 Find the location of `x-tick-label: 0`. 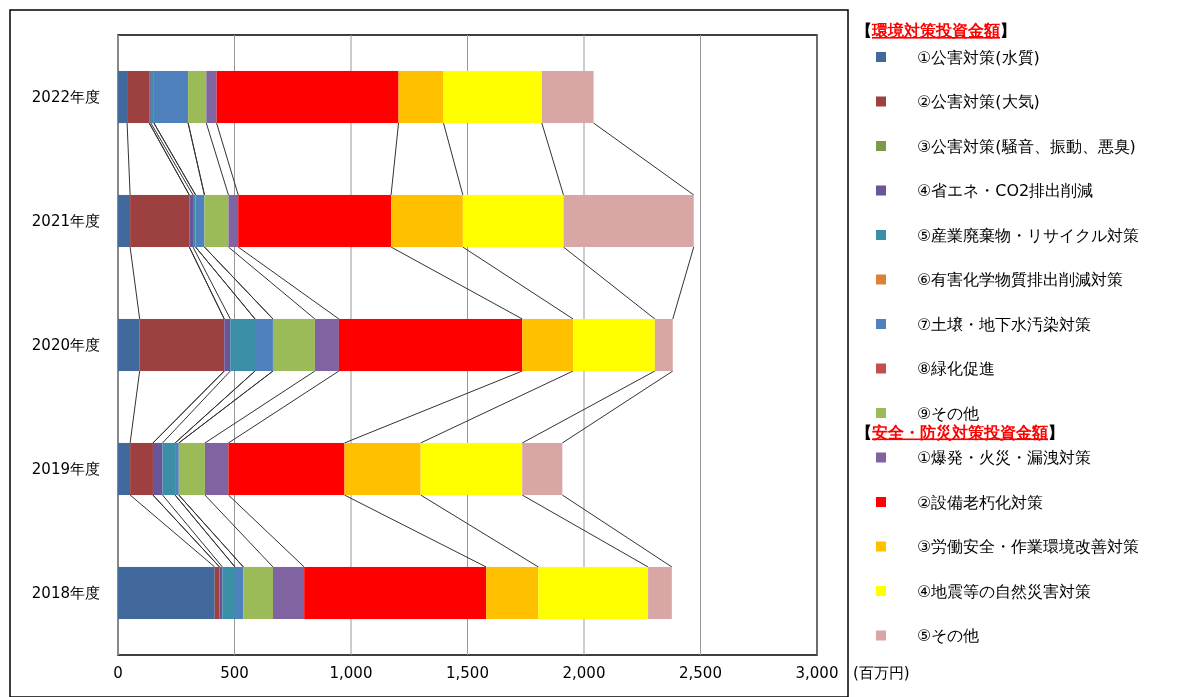

x-tick-label: 0 is located at coordinates (118, 673).